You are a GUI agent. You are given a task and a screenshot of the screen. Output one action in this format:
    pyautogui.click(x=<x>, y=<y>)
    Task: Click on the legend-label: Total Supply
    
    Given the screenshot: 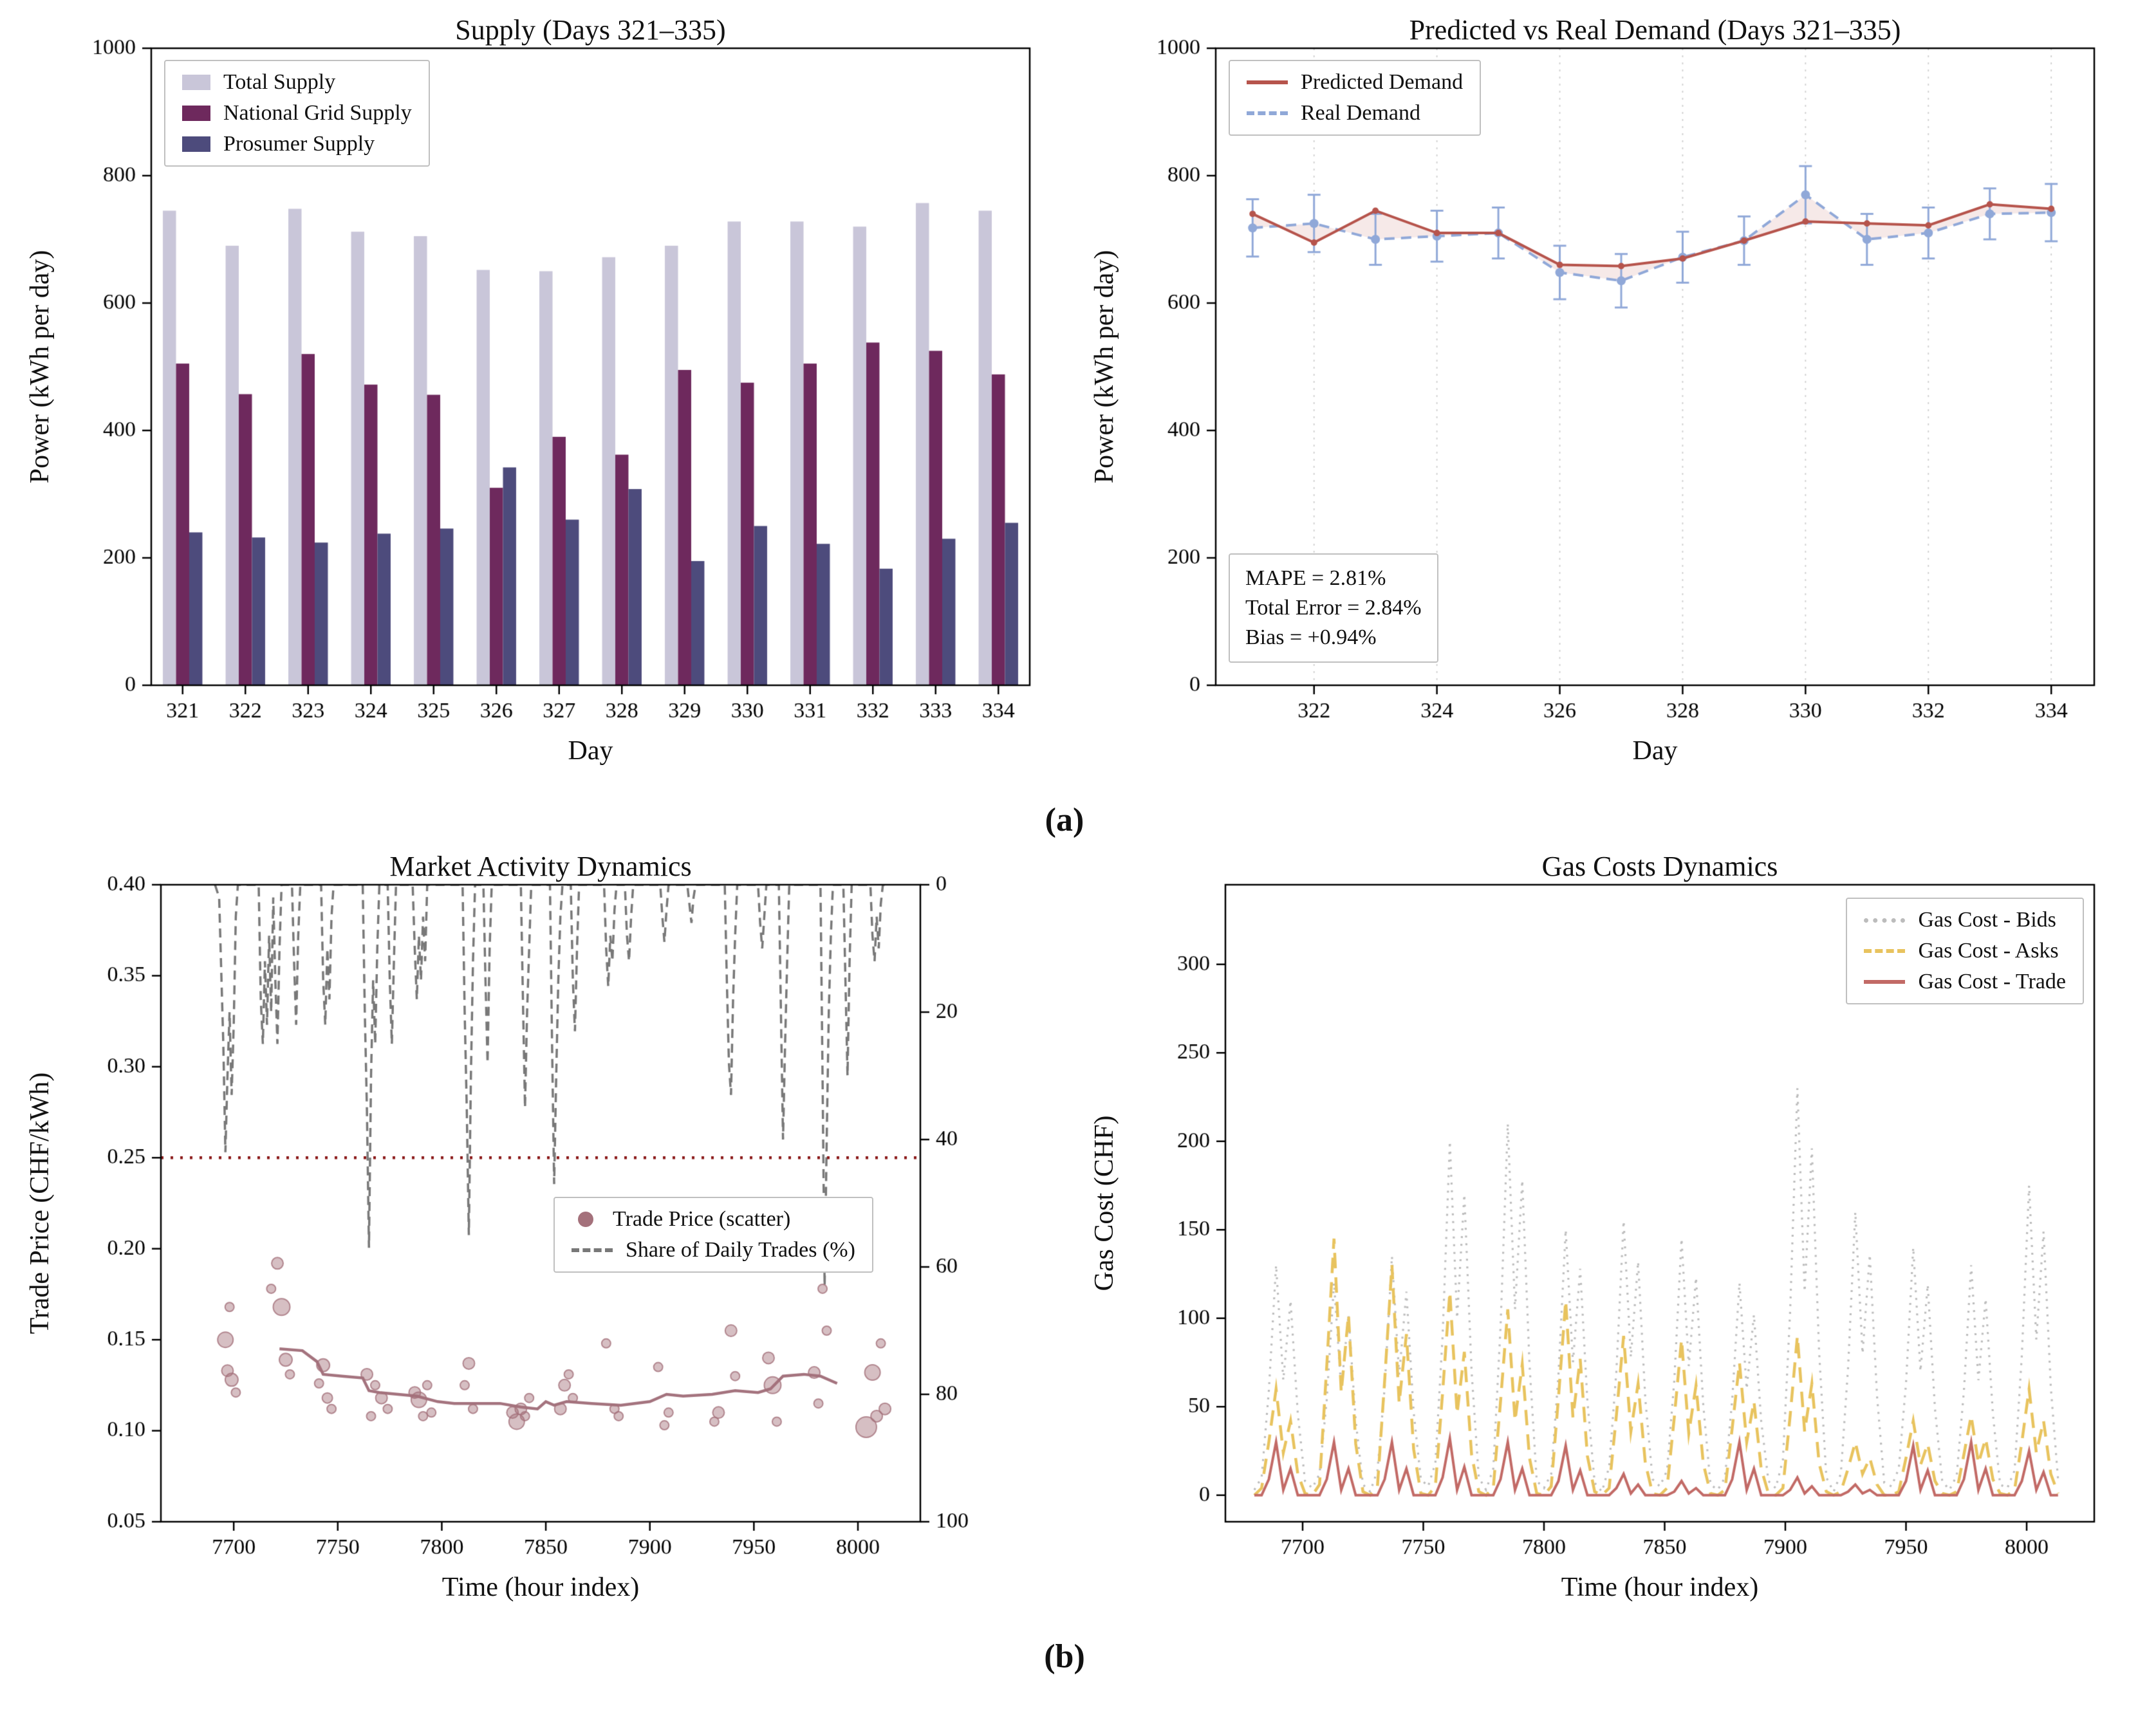 What is the action you would take?
    pyautogui.click(x=280, y=82)
    